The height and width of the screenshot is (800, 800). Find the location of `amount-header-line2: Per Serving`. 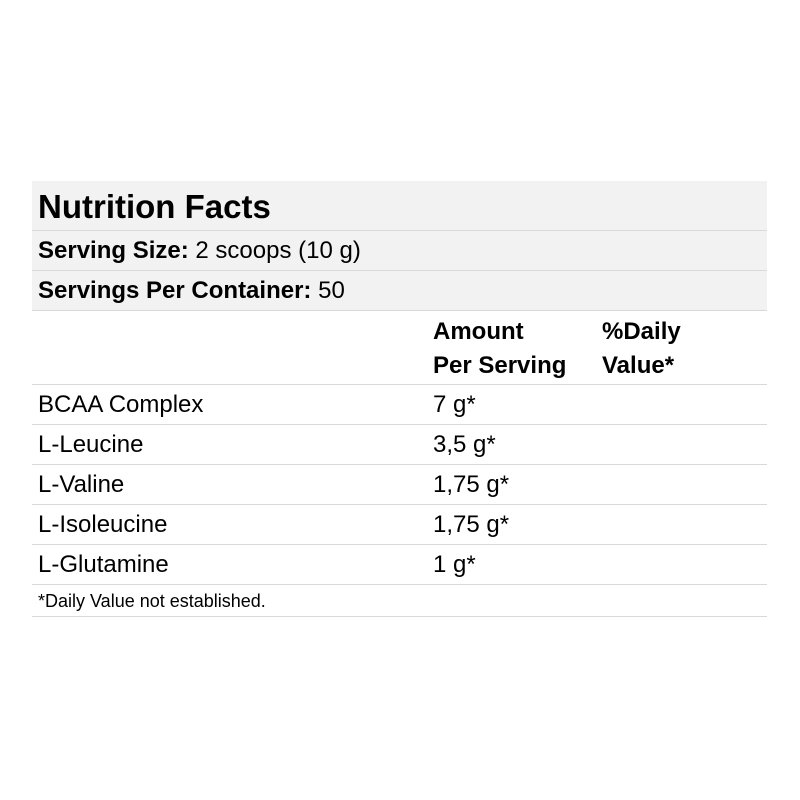

amount-header-line2: Per Serving is located at coordinates (500, 365).